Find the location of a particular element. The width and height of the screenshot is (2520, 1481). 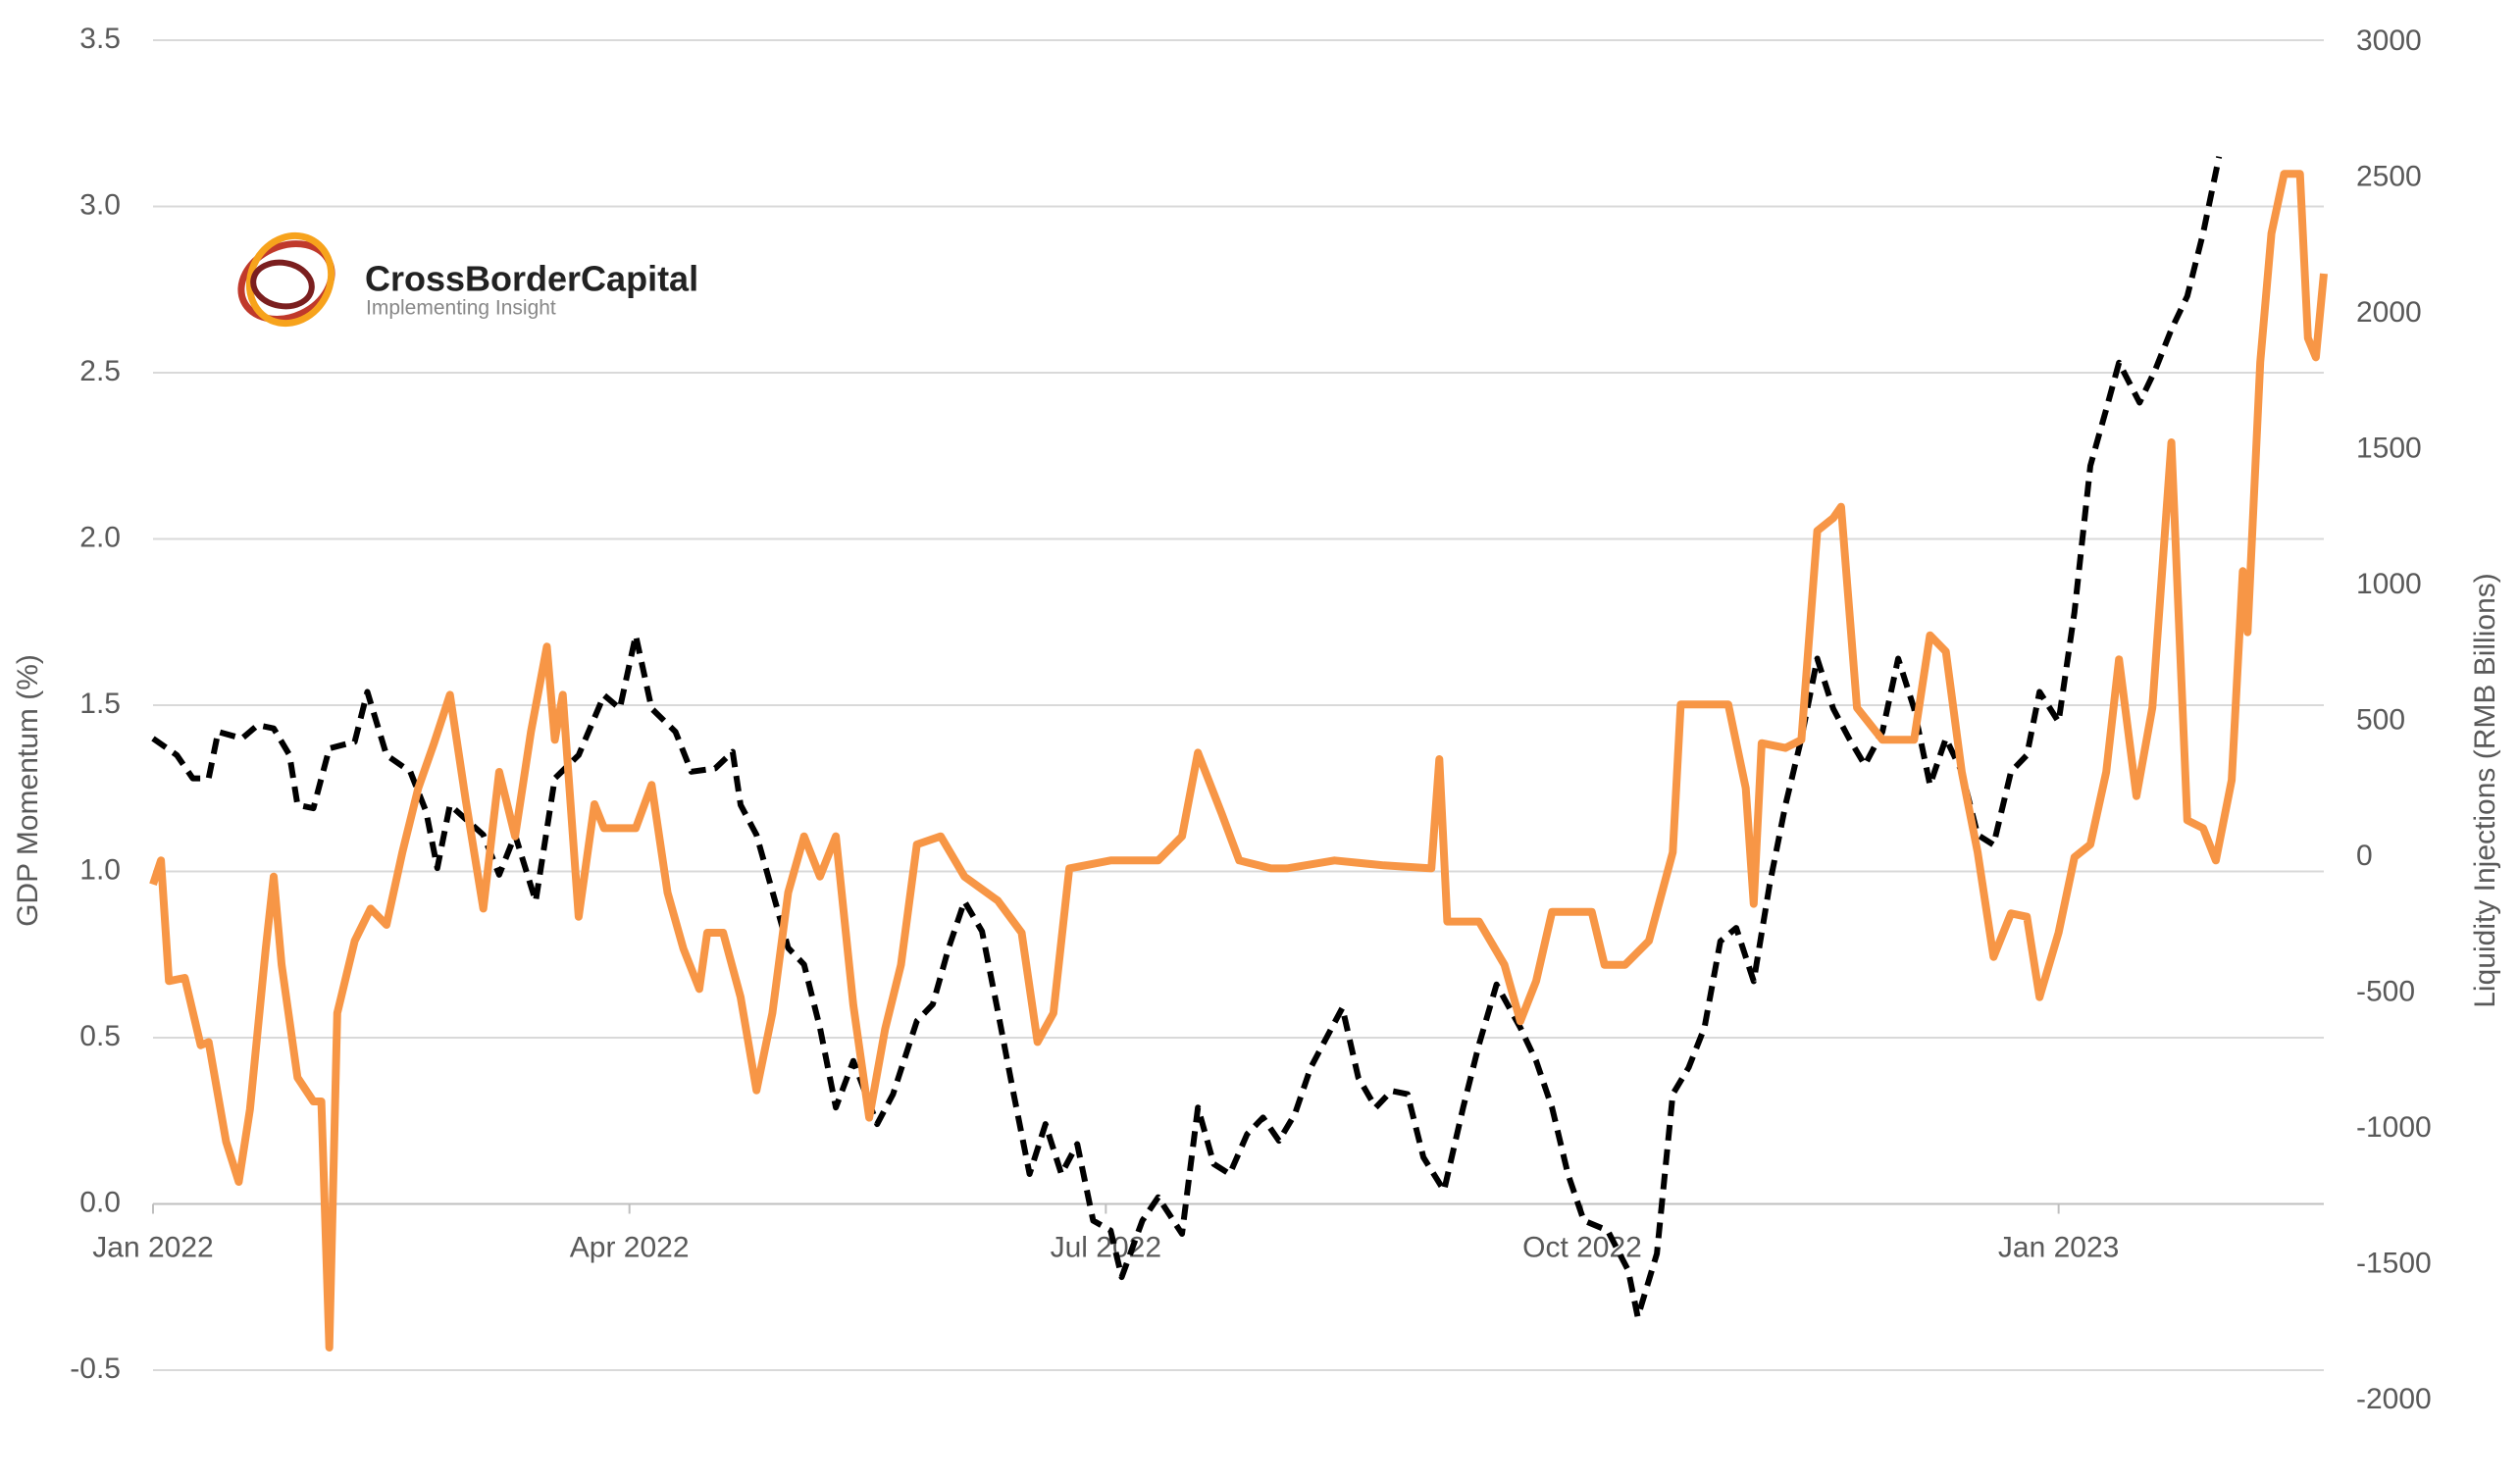

logo-tagline: Implementing Insight is located at coordinates (461, 309).